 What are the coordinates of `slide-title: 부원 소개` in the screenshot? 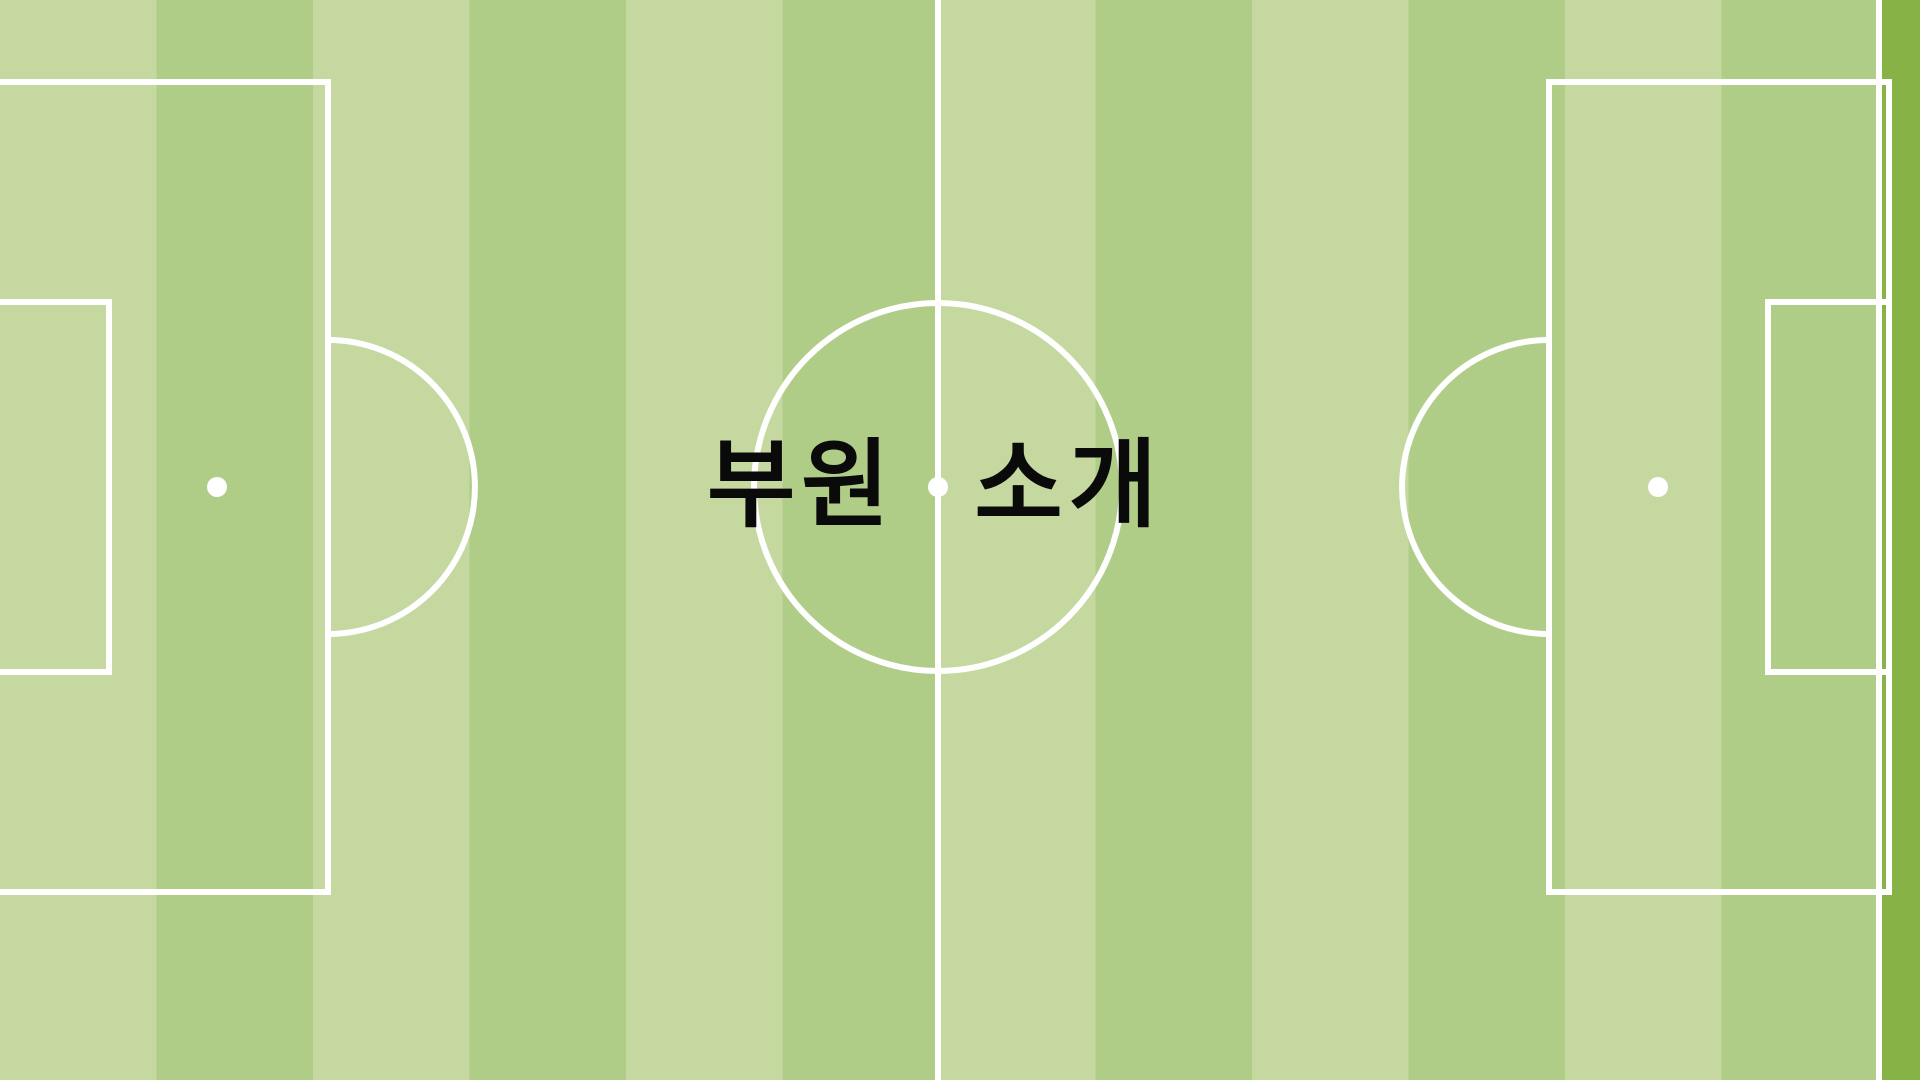 It's located at (935, 484).